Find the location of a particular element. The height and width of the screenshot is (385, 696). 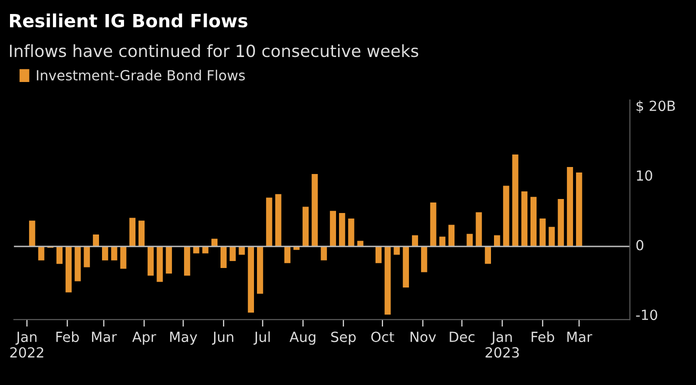

chart-title: Resilient IG Bond Flows is located at coordinates (129, 20).